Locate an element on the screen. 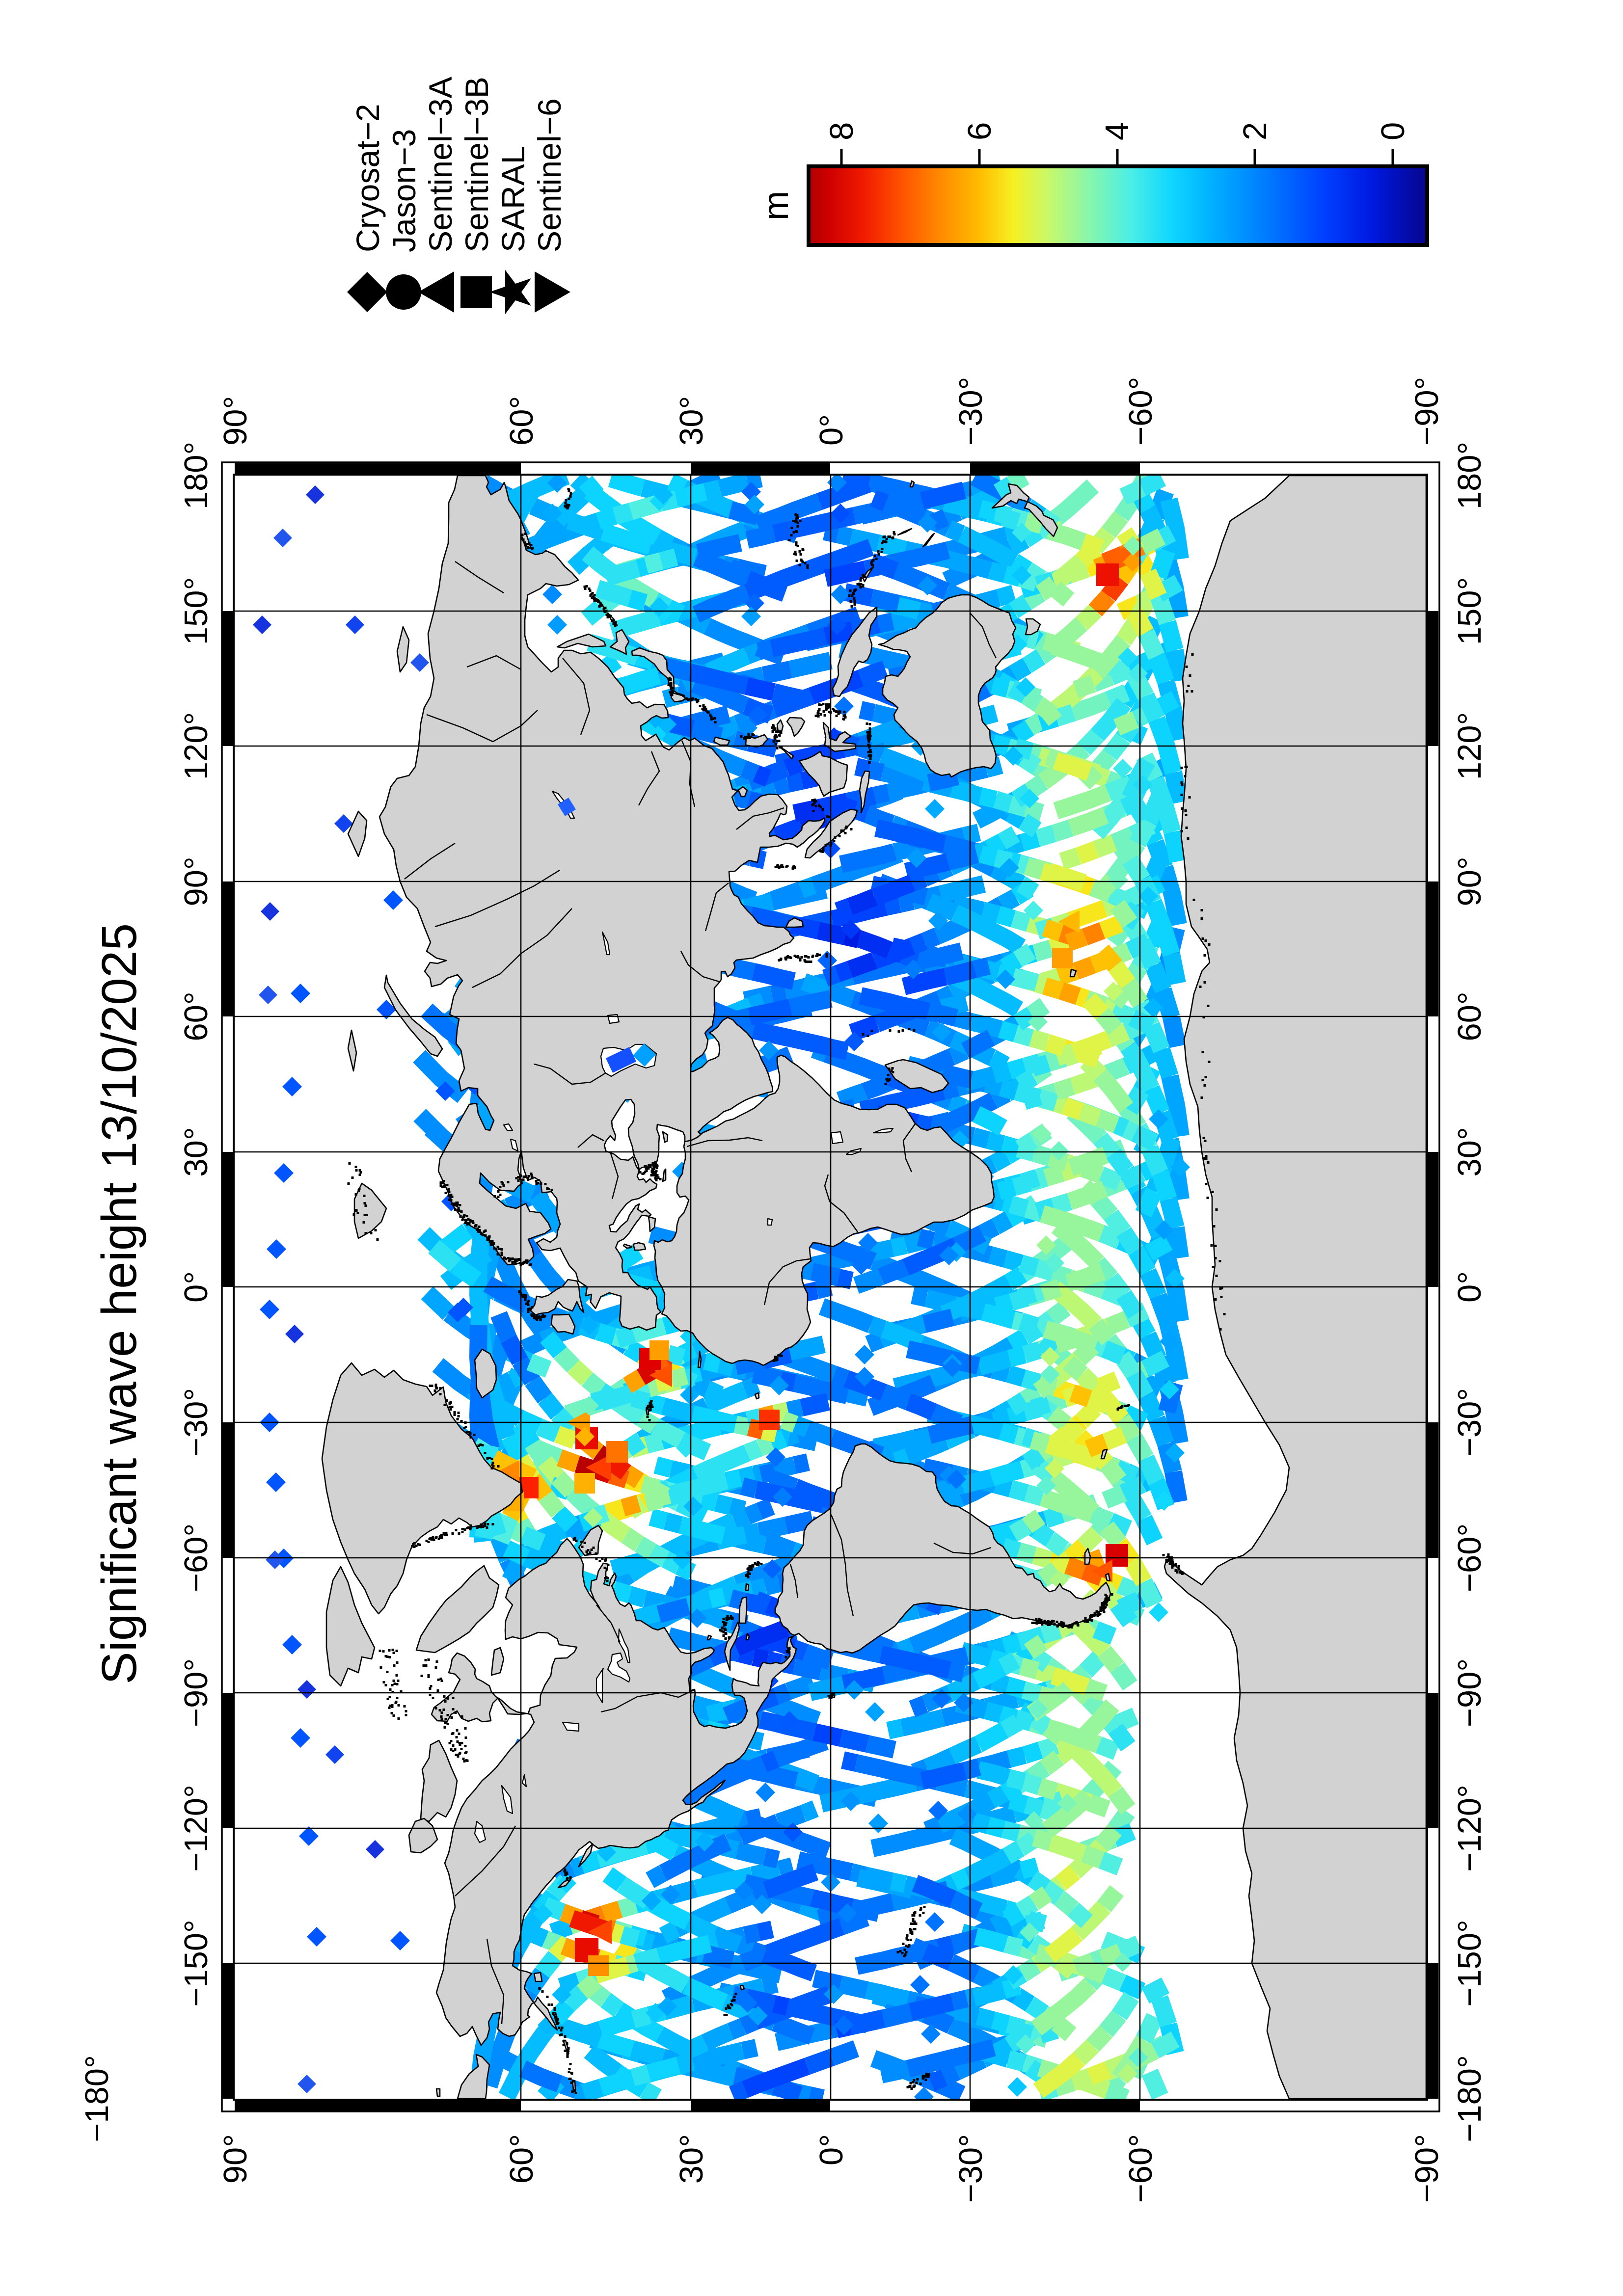 The height and width of the screenshot is (2296, 1623). svg-text: 6 is located at coordinates (979, 131).